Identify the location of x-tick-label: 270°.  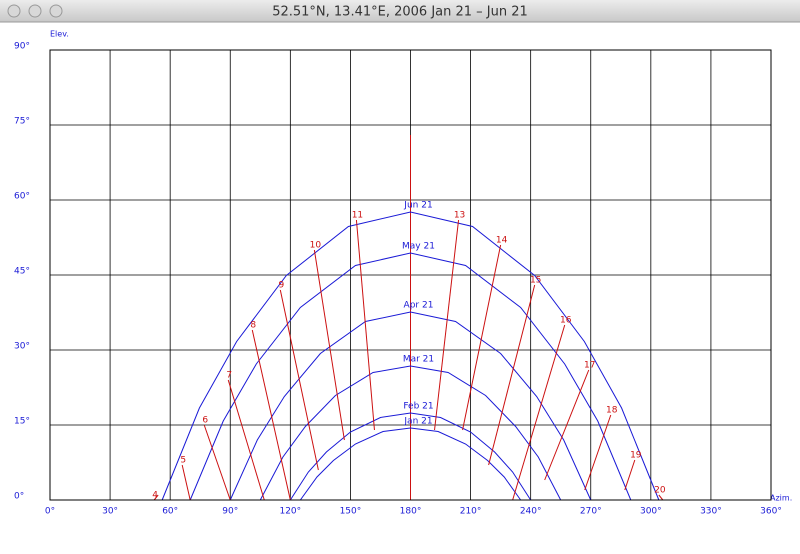
(591, 512).